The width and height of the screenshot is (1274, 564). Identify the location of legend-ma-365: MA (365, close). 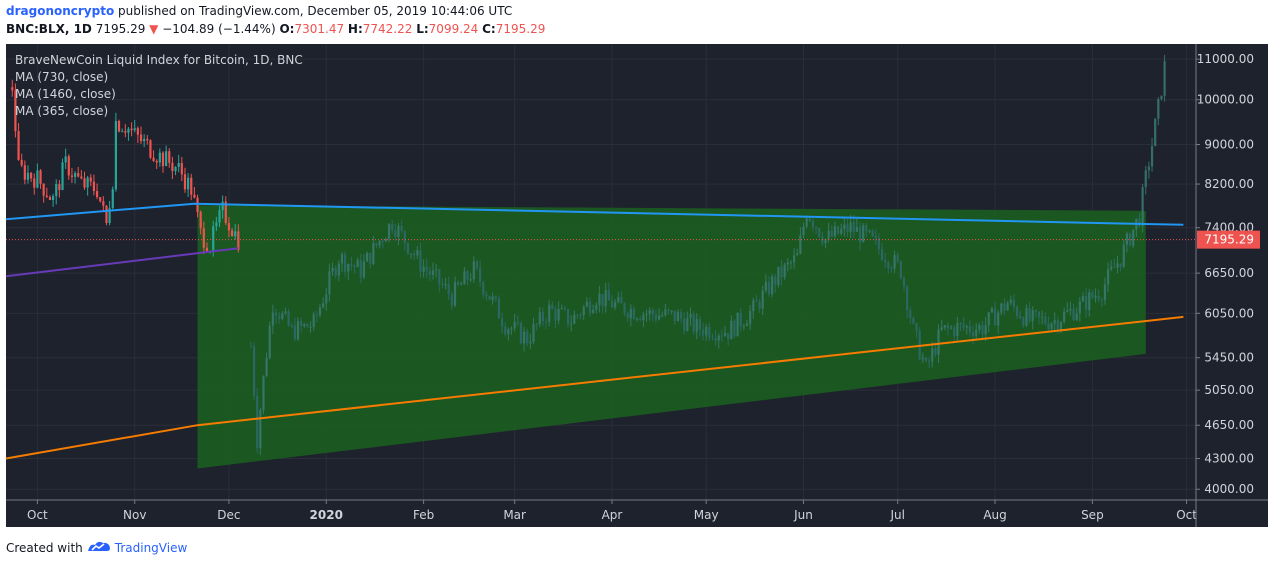
(62, 111).